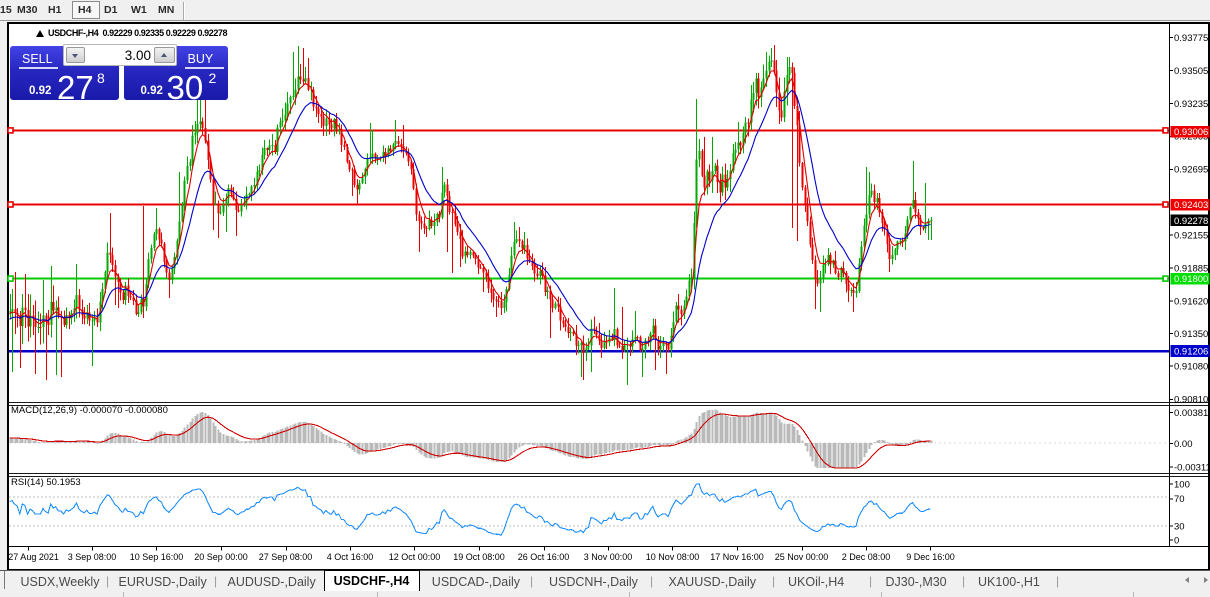 Image resolution: width=1210 pixels, height=597 pixels. Describe the element at coordinates (89, 410) in the screenshot. I see `svg-text:MACD(12,26,9) -0.000070 -0.000: MACD(12,26,9) -0.000070 -0.000080` at that location.